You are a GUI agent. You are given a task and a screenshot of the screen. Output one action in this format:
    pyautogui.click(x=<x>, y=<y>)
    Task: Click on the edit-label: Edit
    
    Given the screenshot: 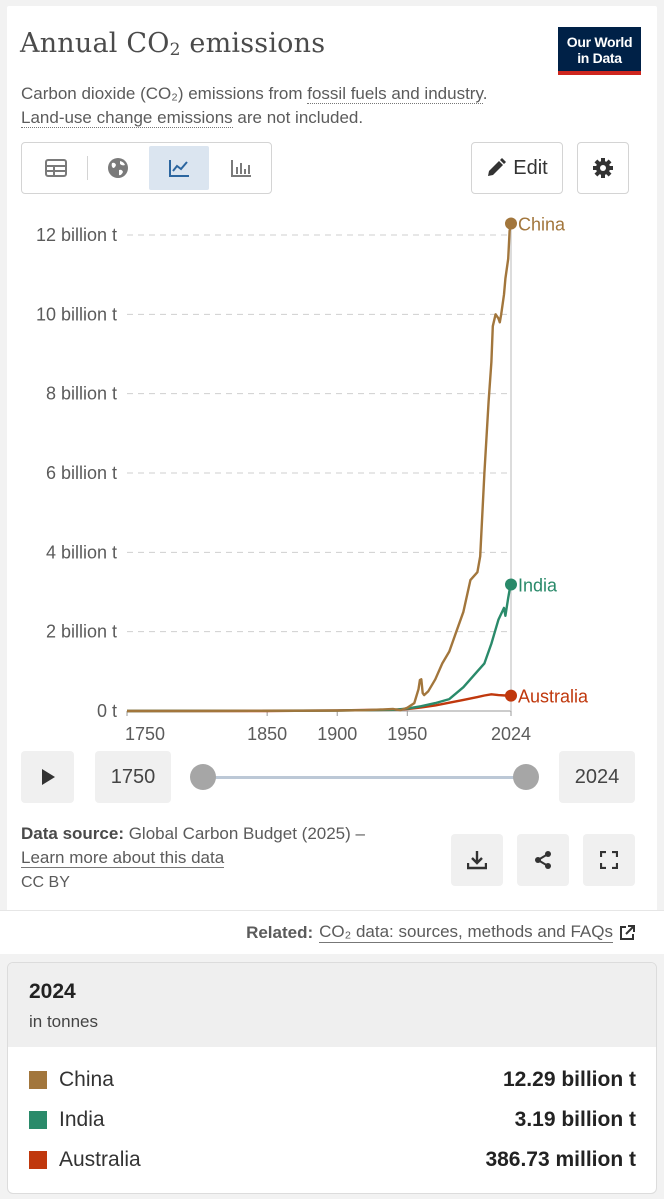 What is the action you would take?
    pyautogui.click(x=530, y=167)
    